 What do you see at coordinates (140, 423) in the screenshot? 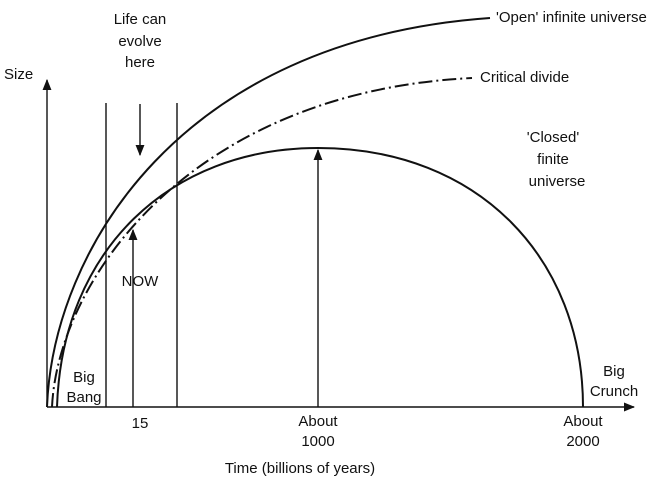
I see `x-tick-label: 15` at bounding box center [140, 423].